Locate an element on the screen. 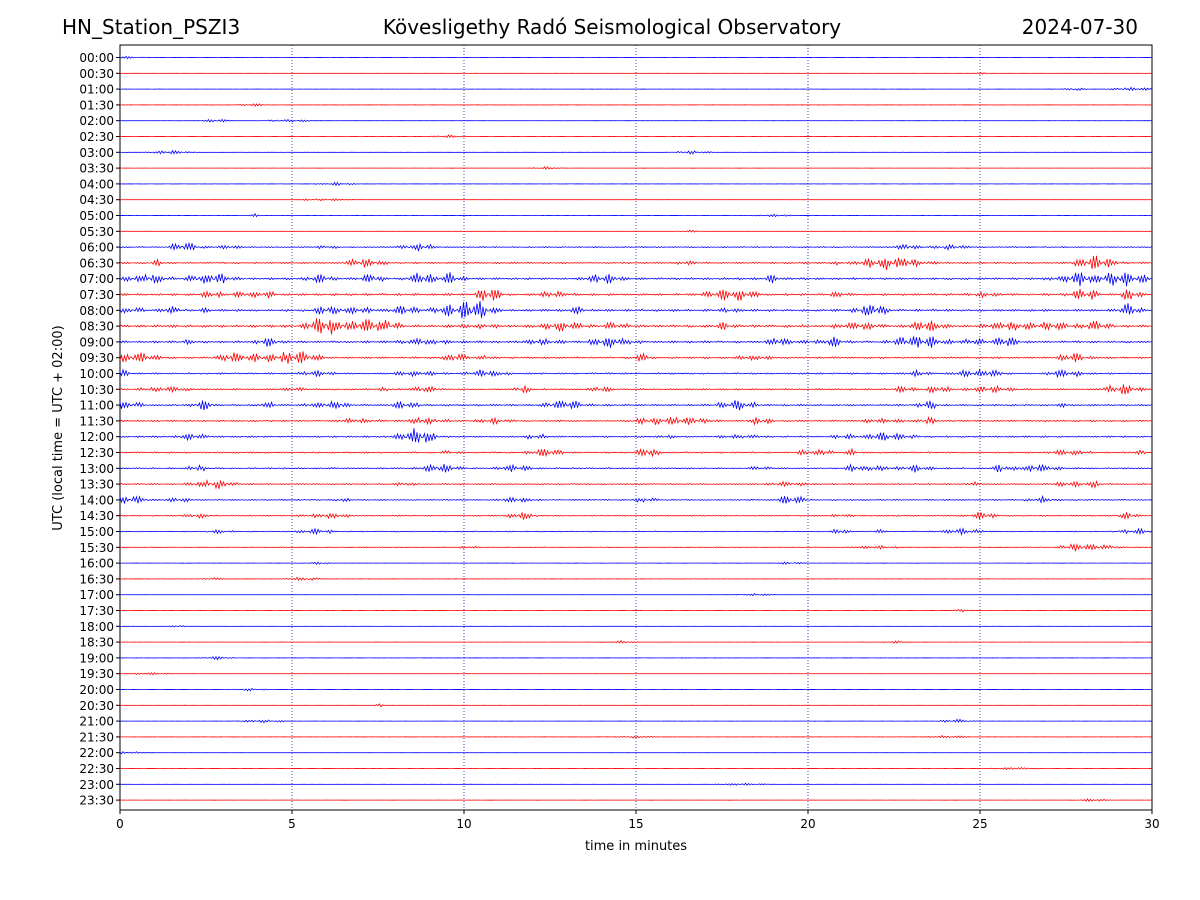 This screenshot has width=1200, height=900. y-tick-label: 06:00 is located at coordinates (96, 248).